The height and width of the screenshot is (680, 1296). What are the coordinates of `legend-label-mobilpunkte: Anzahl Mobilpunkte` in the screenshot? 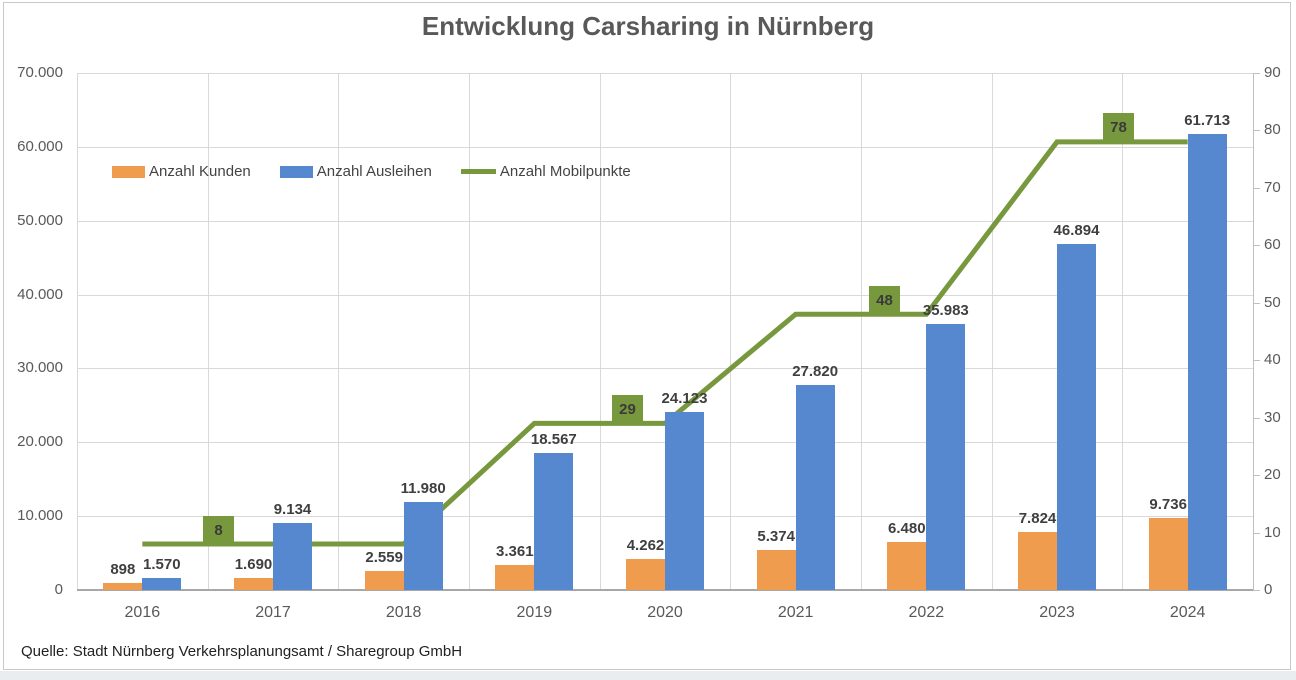 It's located at (565, 171).